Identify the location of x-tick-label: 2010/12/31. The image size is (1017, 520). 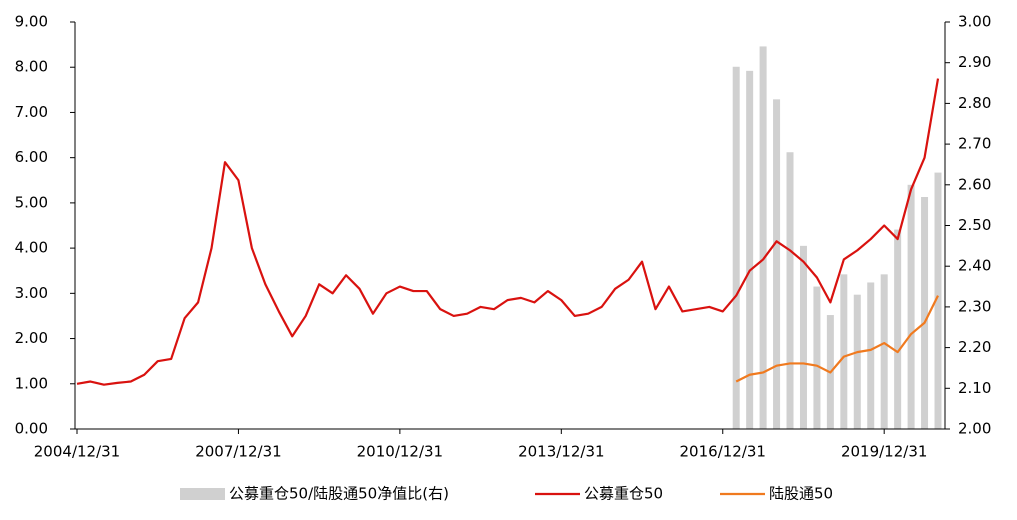
(400, 452).